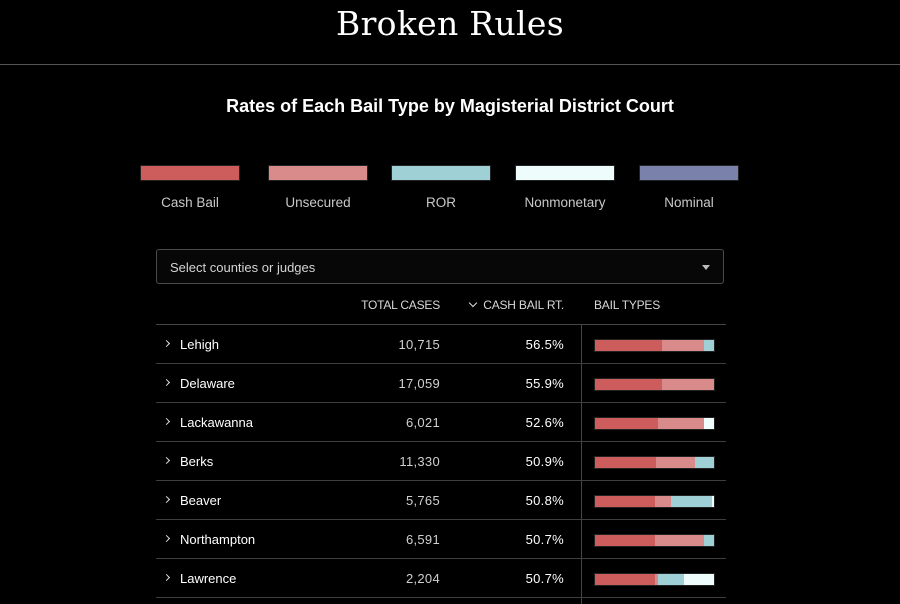 The image size is (900, 604). What do you see at coordinates (400, 305) in the screenshot?
I see `header-total-cases: TOTAL CASES` at bounding box center [400, 305].